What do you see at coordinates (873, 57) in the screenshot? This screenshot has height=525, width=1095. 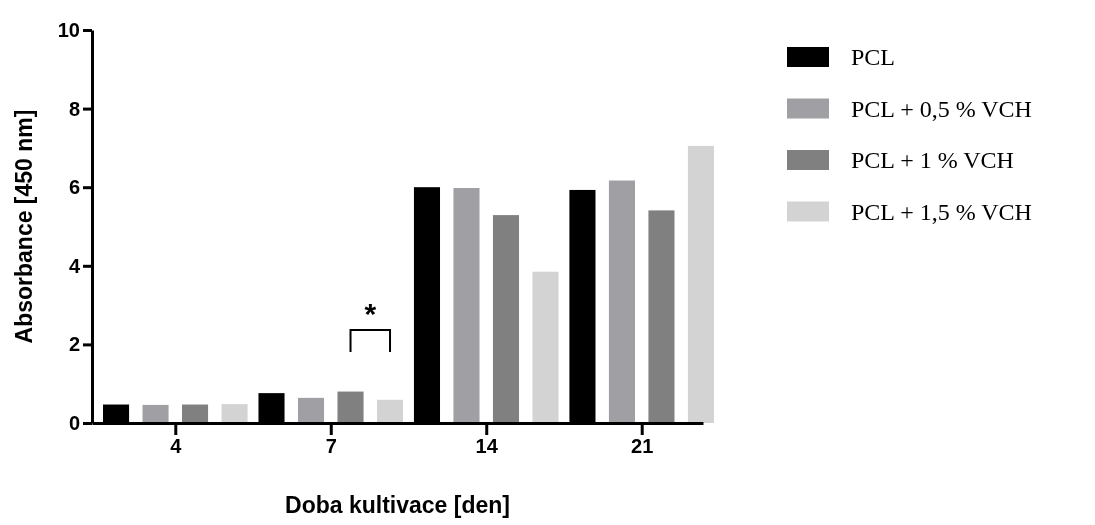 I see `legend-label: PCL` at bounding box center [873, 57].